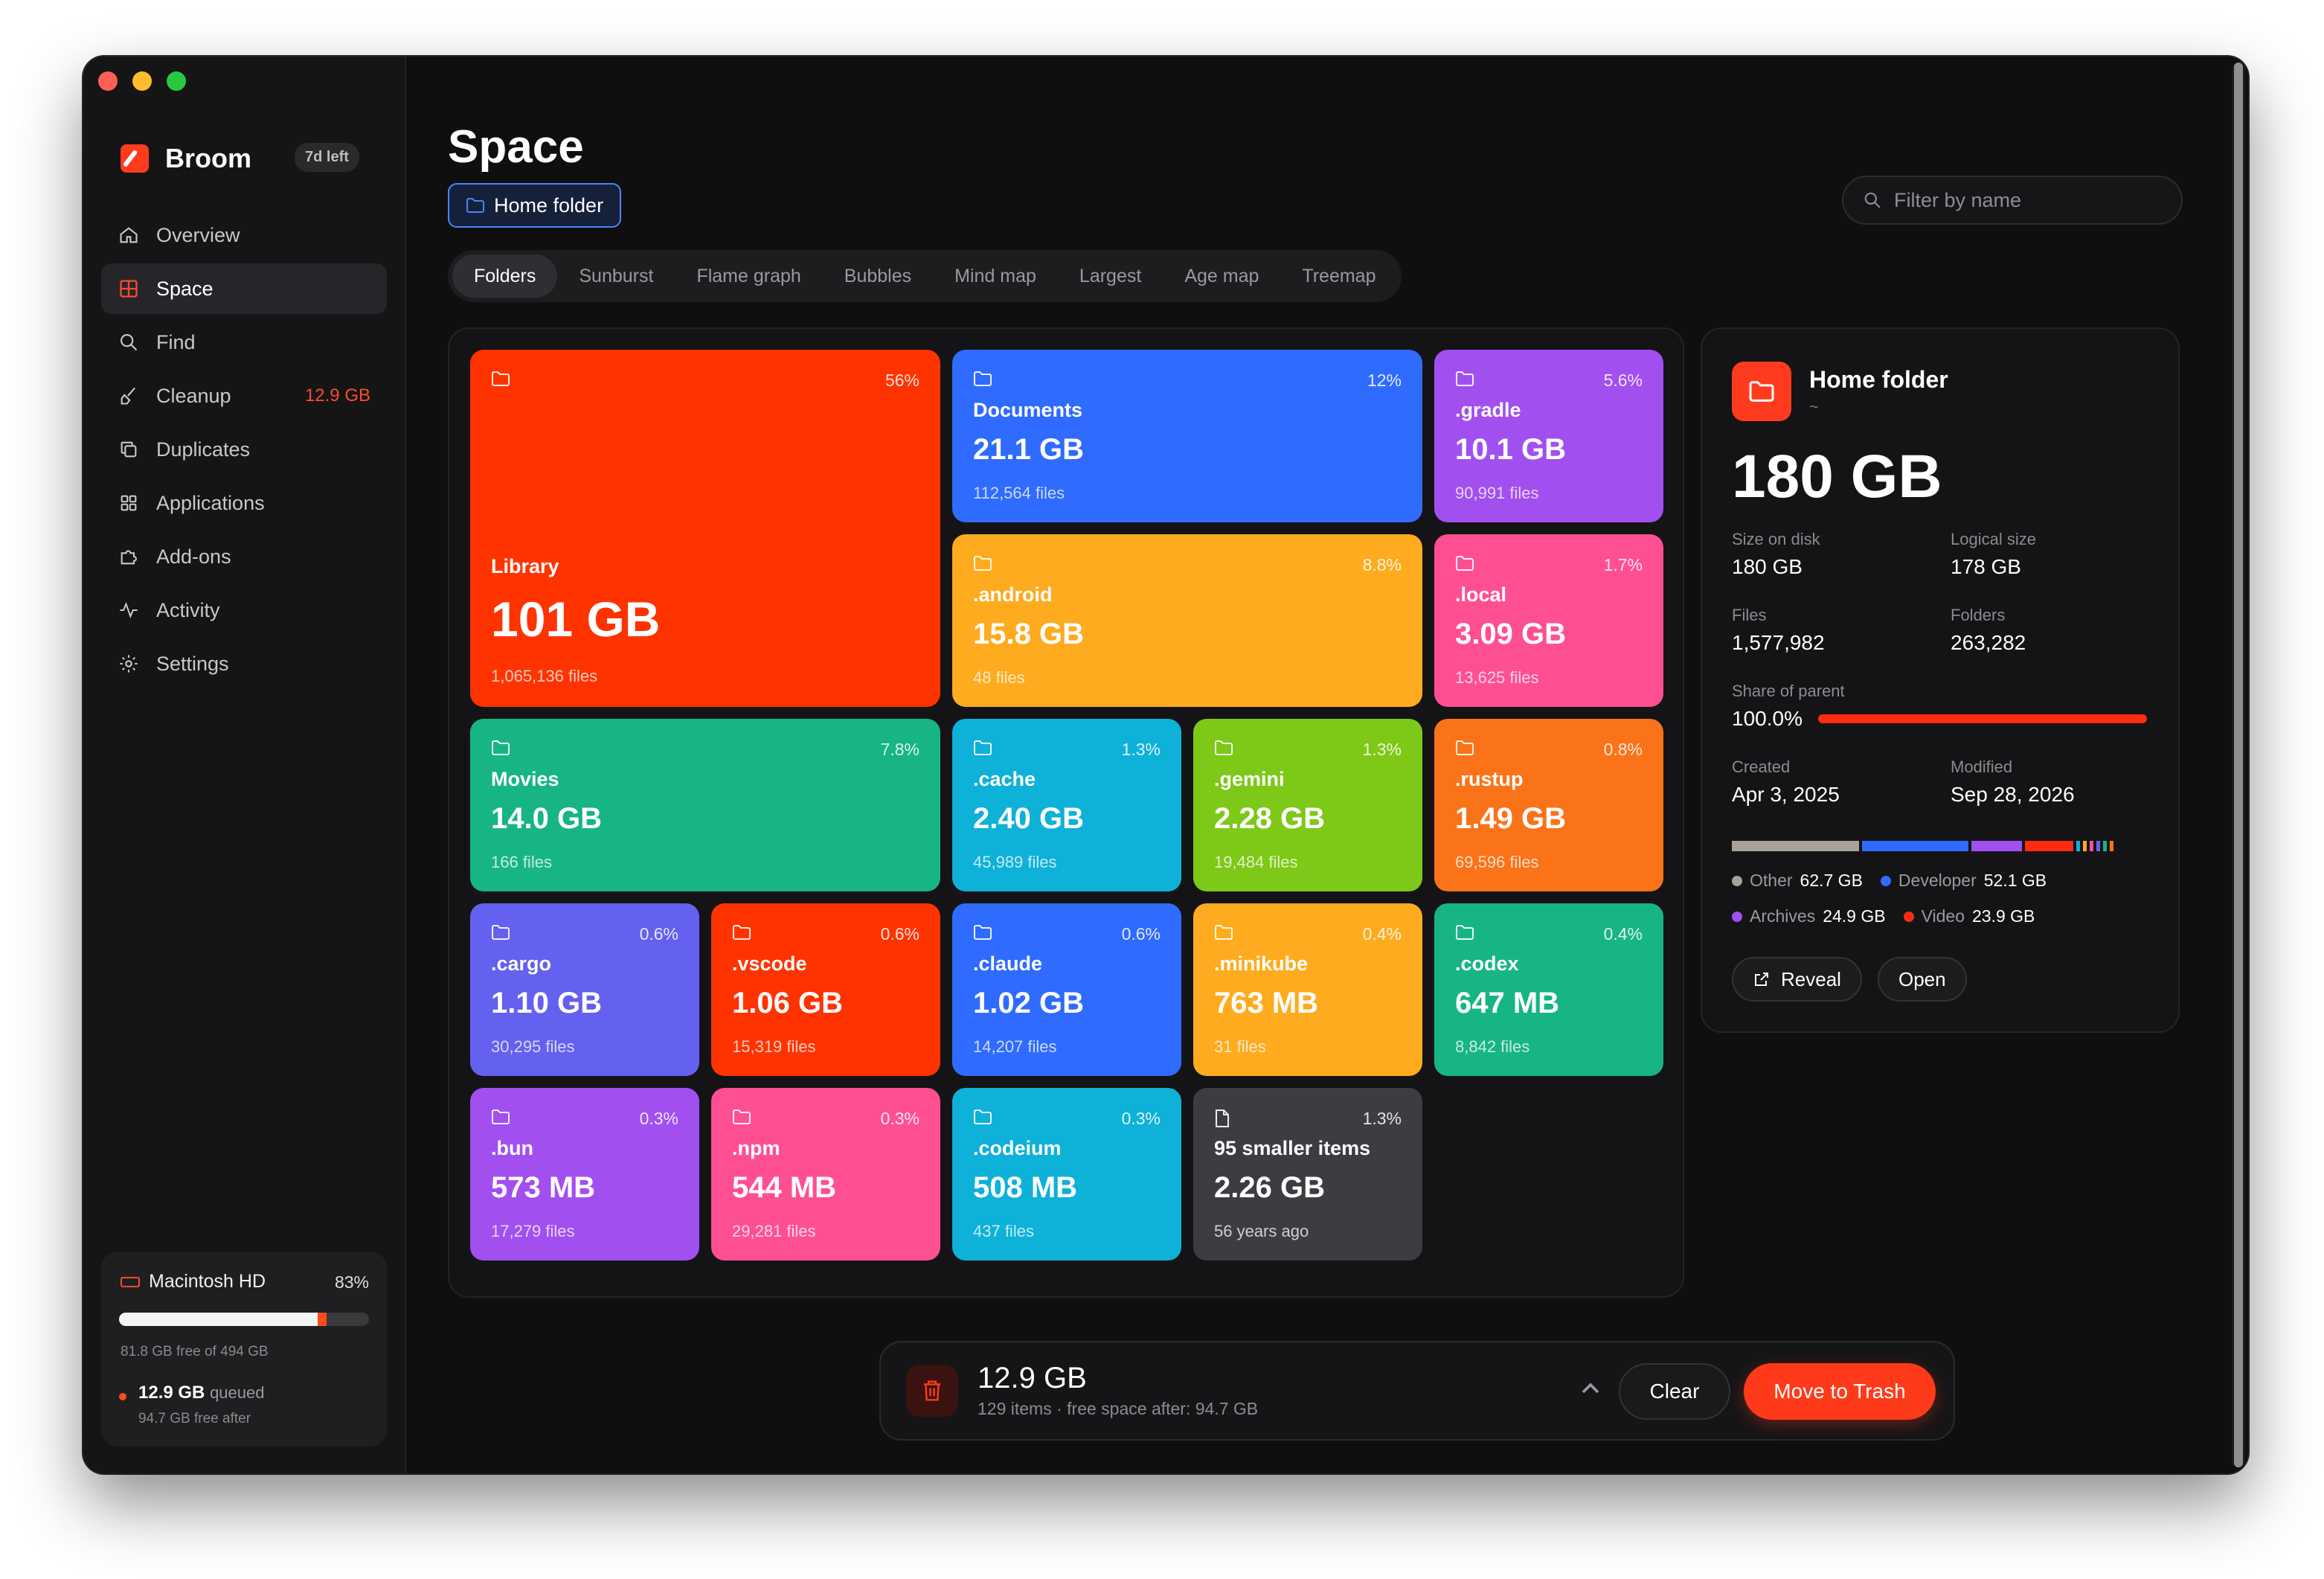  Describe the element at coordinates (1013, 594) in the screenshot. I see `tile-name: .android` at that location.